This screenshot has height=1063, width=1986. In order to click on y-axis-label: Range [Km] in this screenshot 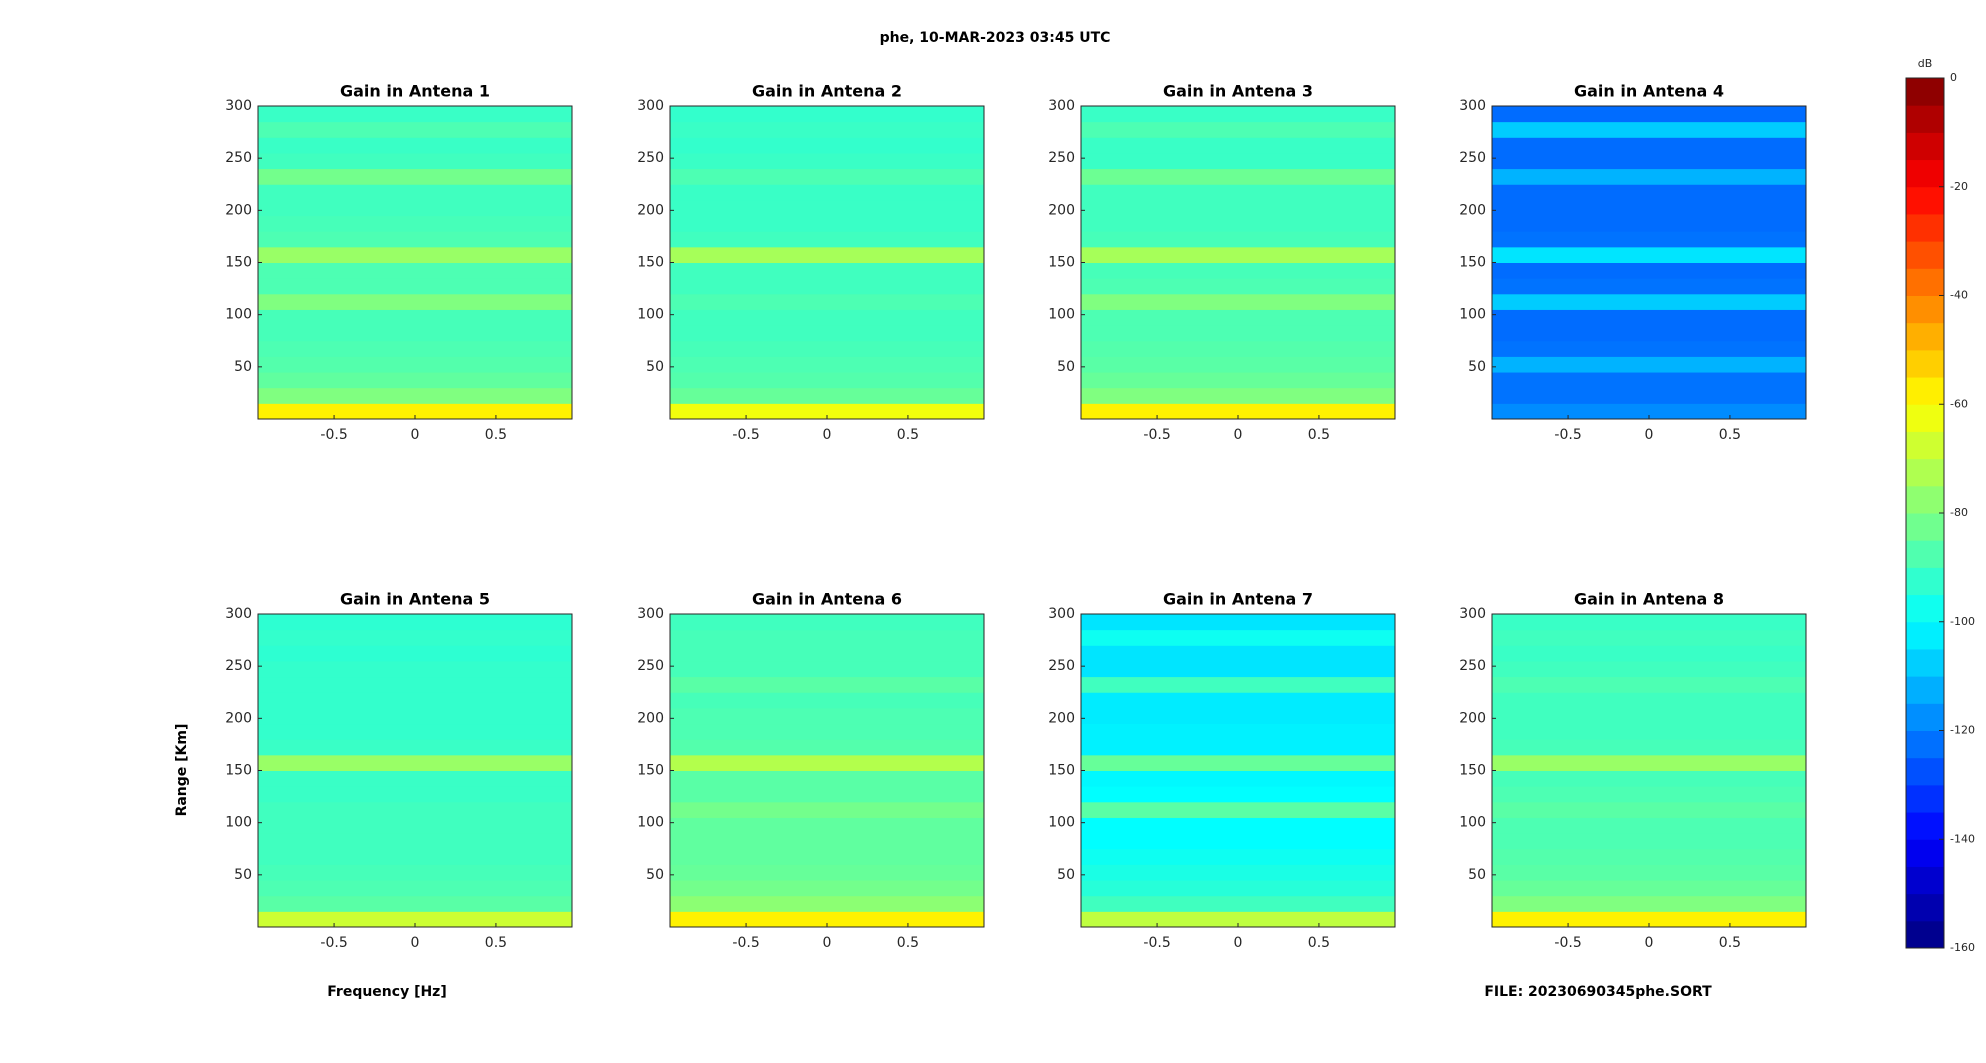, I will do `click(182, 770)`.